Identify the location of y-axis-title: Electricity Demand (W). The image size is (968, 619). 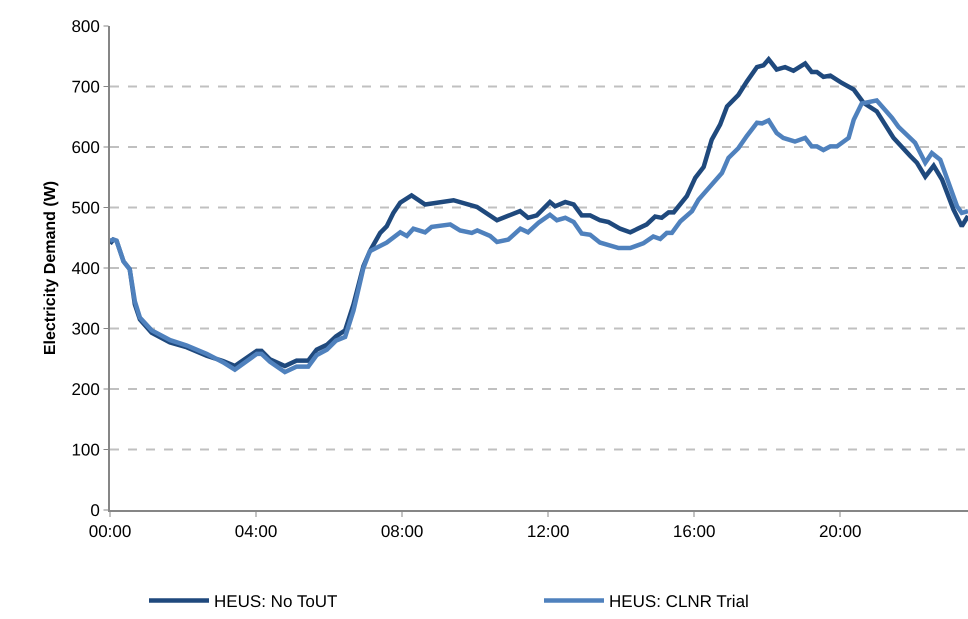
(50, 268).